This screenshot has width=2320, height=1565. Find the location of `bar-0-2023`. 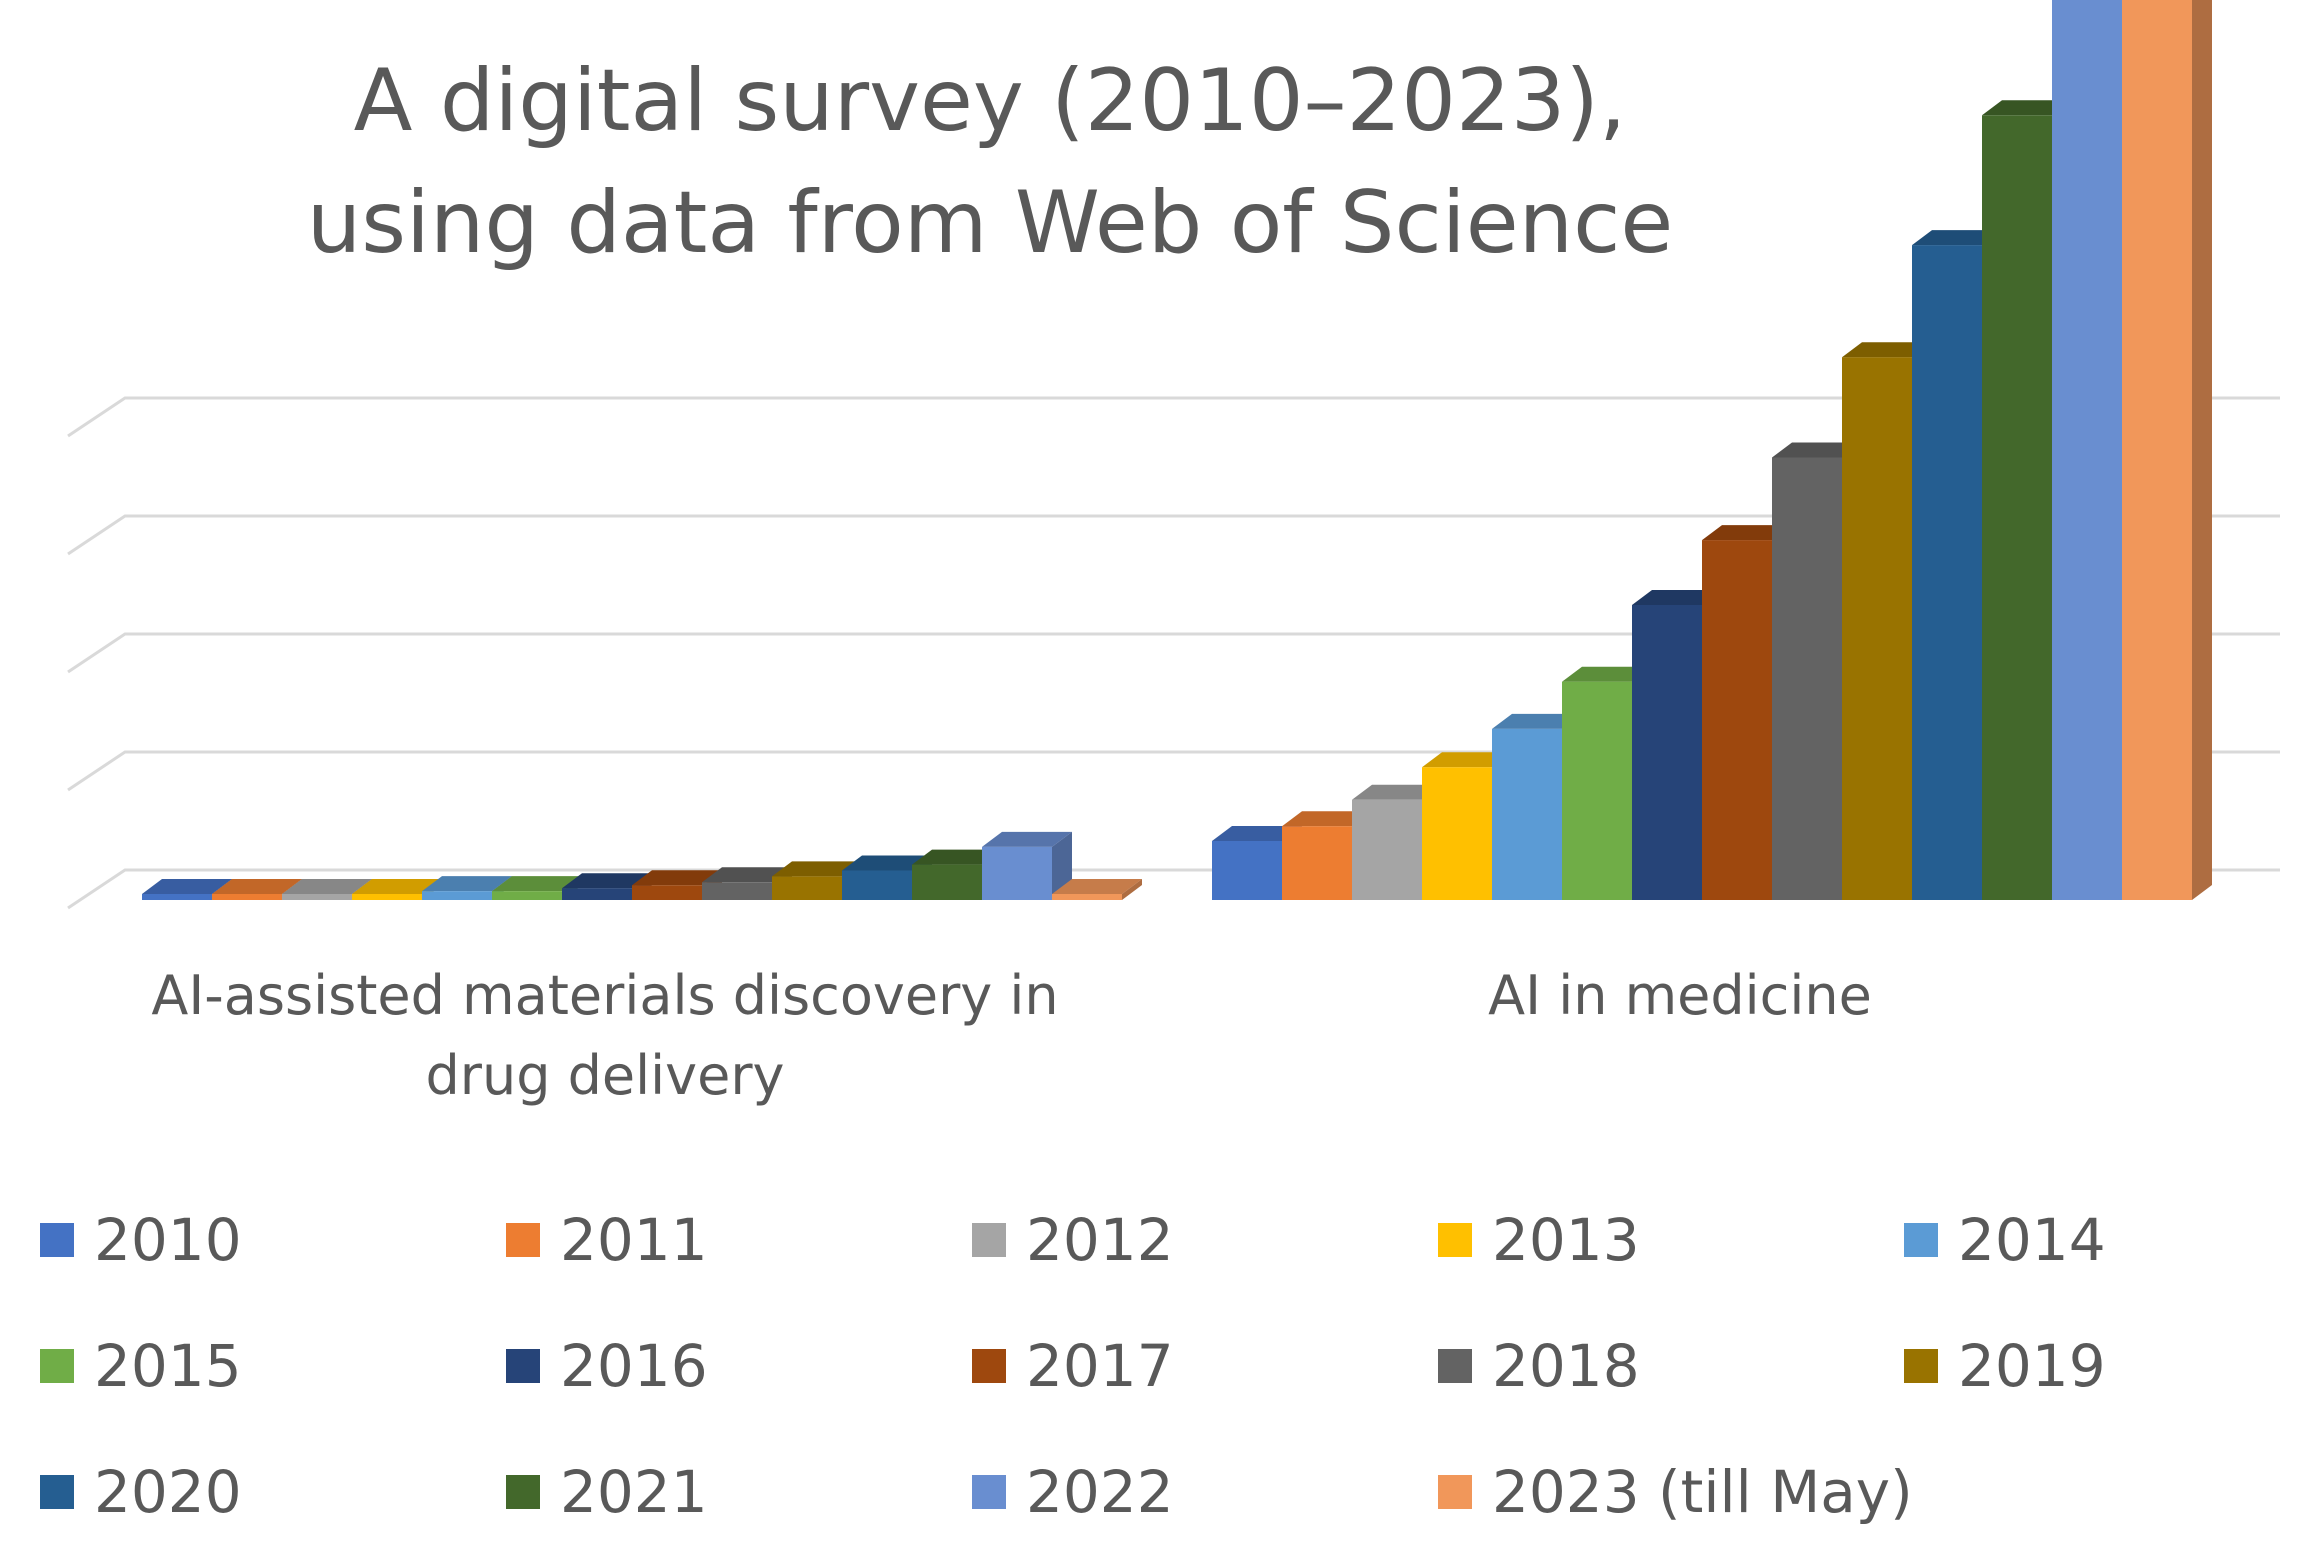

bar-0-2023 is located at coordinates (1097, 889).